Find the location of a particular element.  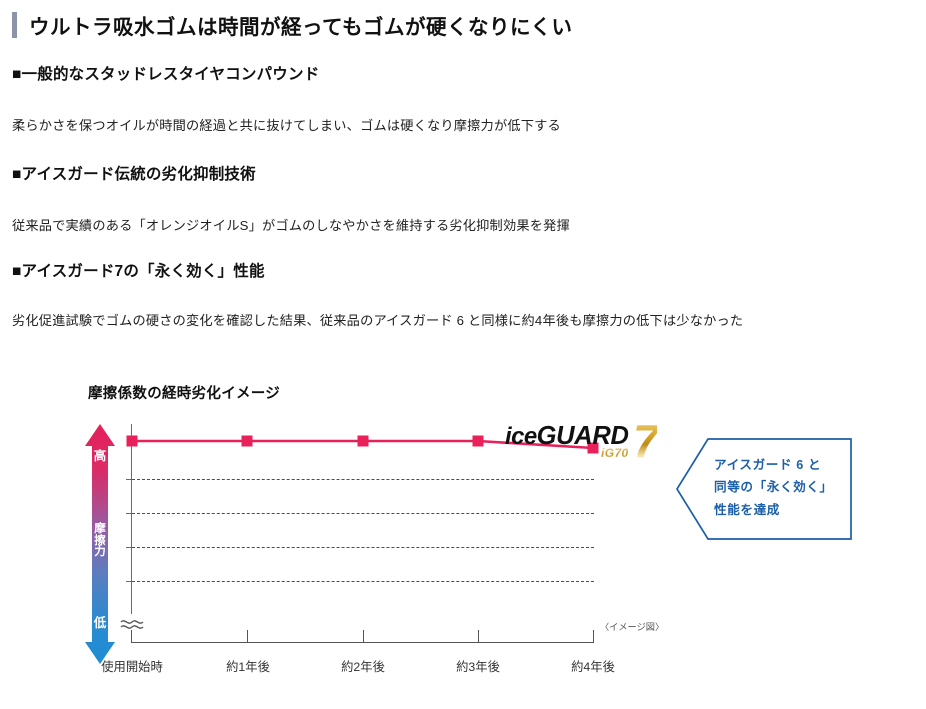

chart-image-note: 〈イメージ図〉 is located at coordinates (632, 627).